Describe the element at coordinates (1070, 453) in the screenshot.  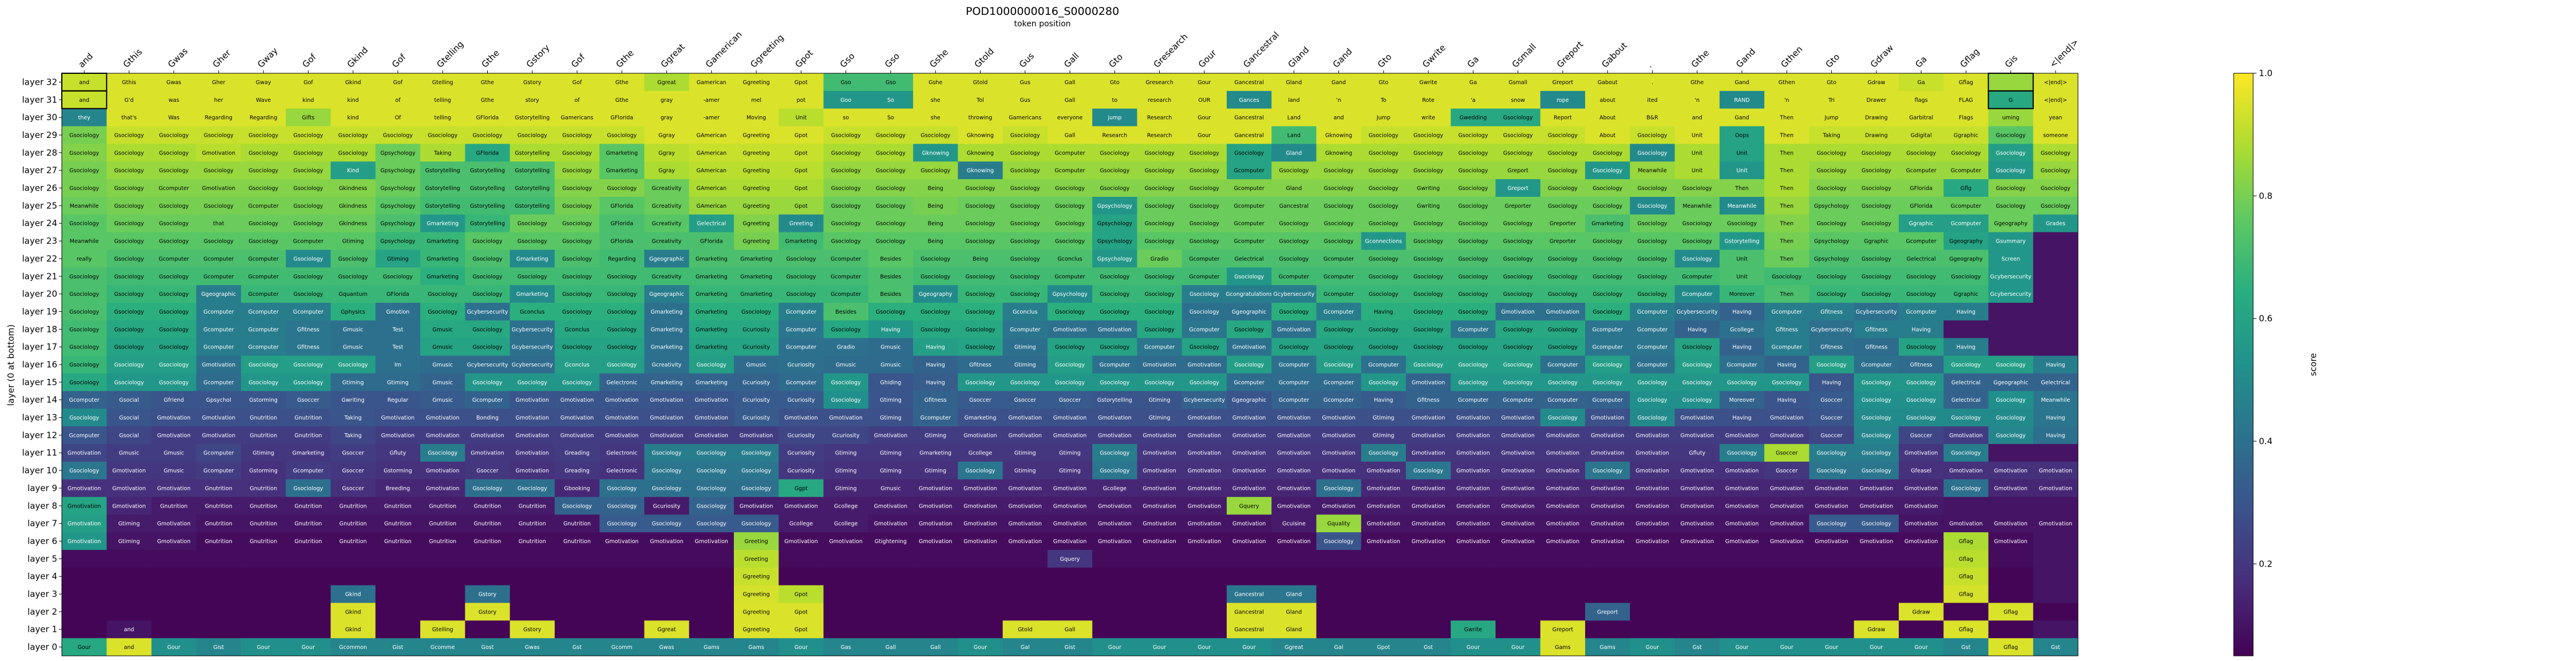
I see `cell-label: Gtiming` at that location.